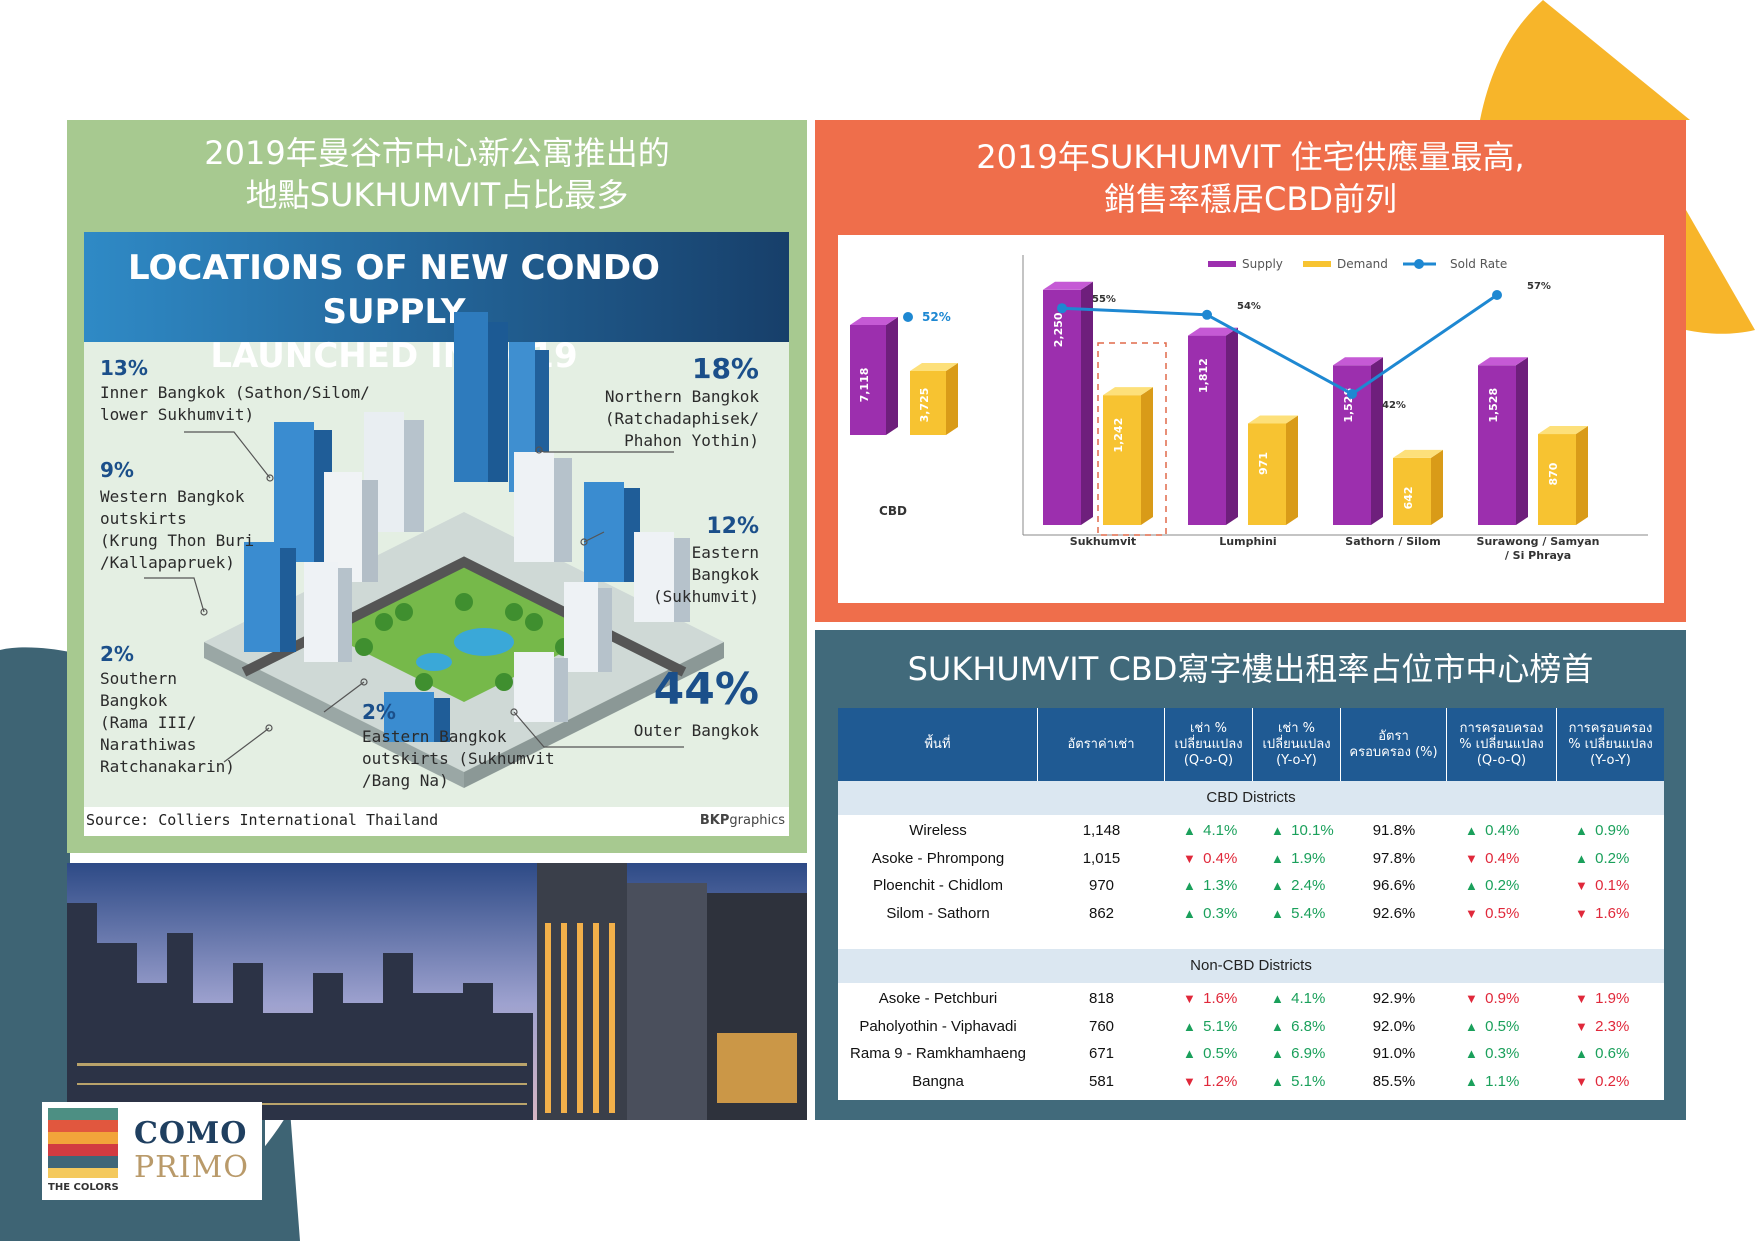 The image size is (1755, 1241). I want to click on cbd-demand-label: 3,725, so click(924, 405).